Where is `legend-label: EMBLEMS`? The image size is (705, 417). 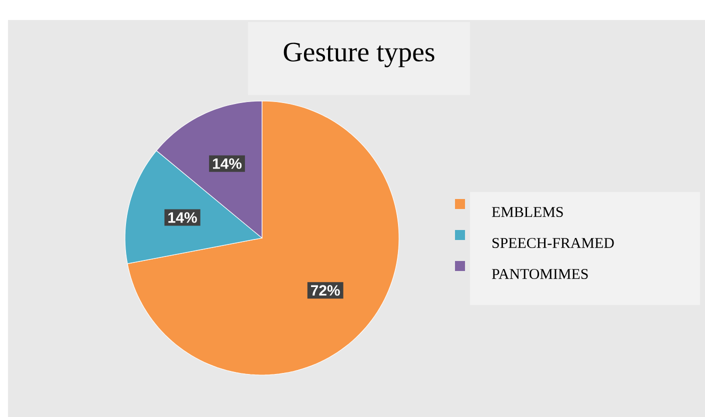
legend-label: EMBLEMS is located at coordinates (527, 212).